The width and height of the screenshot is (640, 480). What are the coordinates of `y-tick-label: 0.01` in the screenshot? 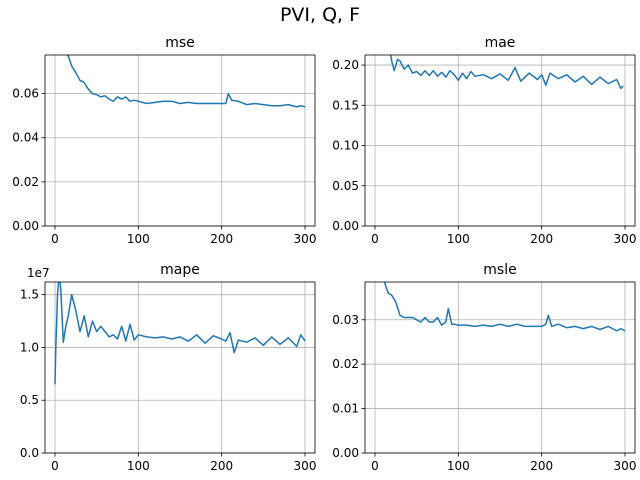 It's located at (345, 409).